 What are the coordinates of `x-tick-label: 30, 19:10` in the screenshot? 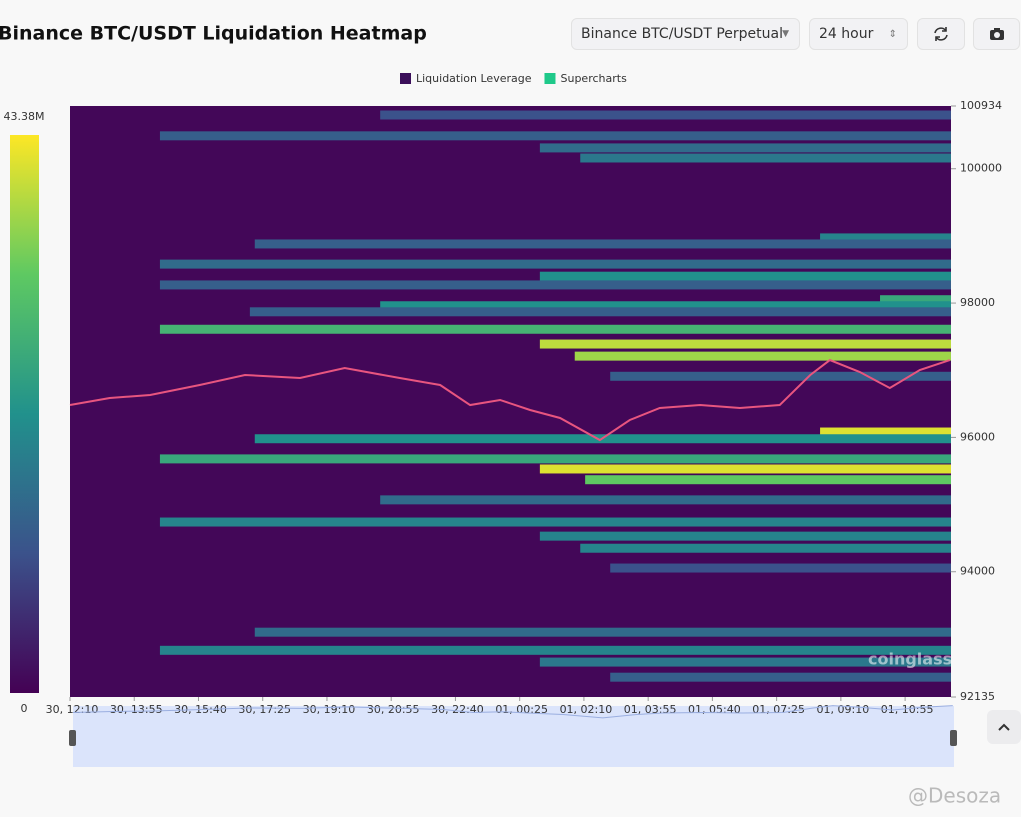 It's located at (329, 709).